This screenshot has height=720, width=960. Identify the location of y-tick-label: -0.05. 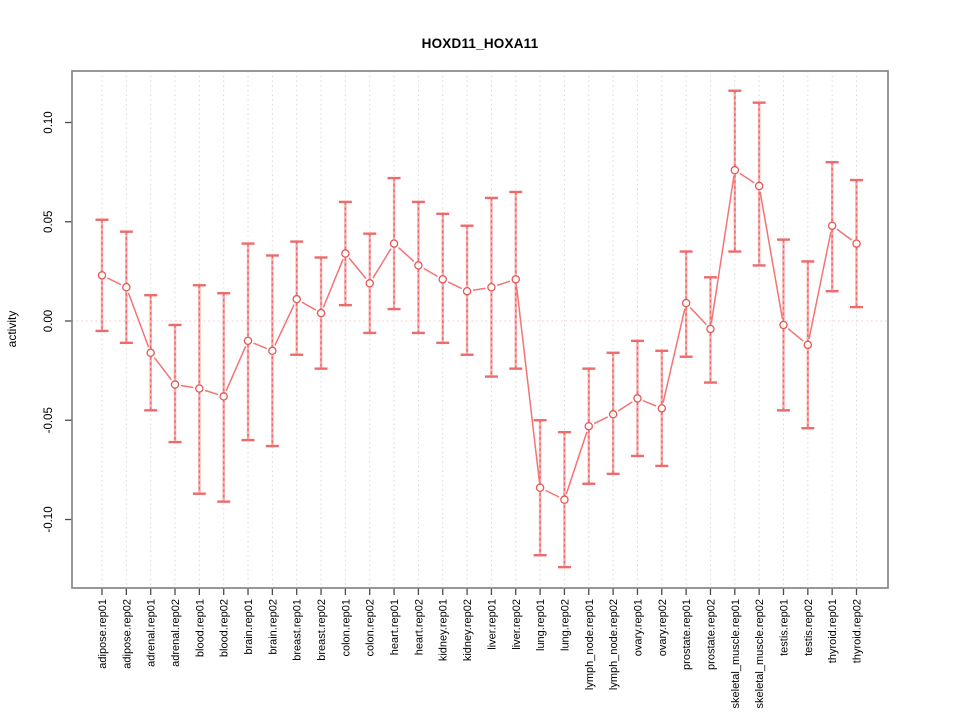
(49, 420).